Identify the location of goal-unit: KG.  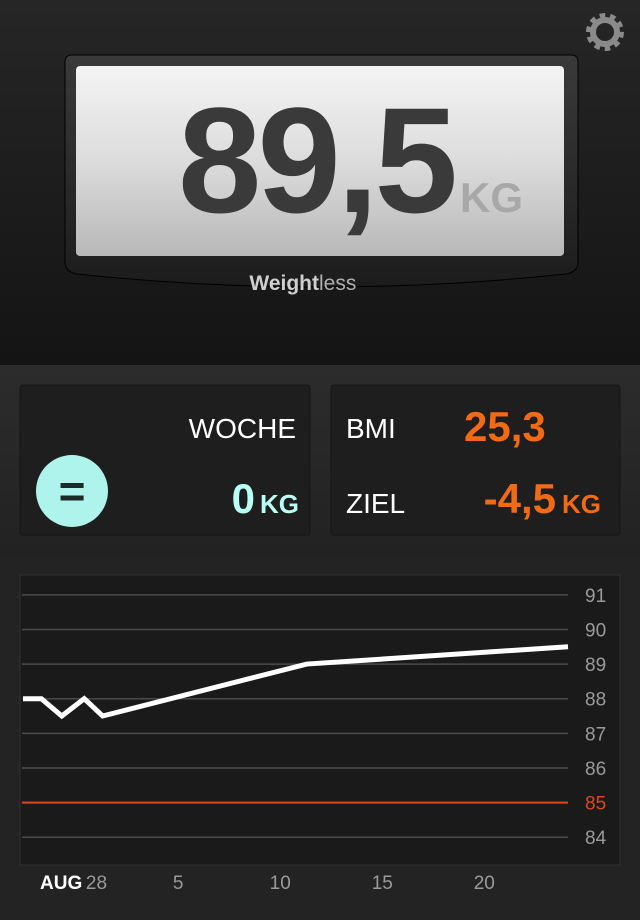
(581, 504).